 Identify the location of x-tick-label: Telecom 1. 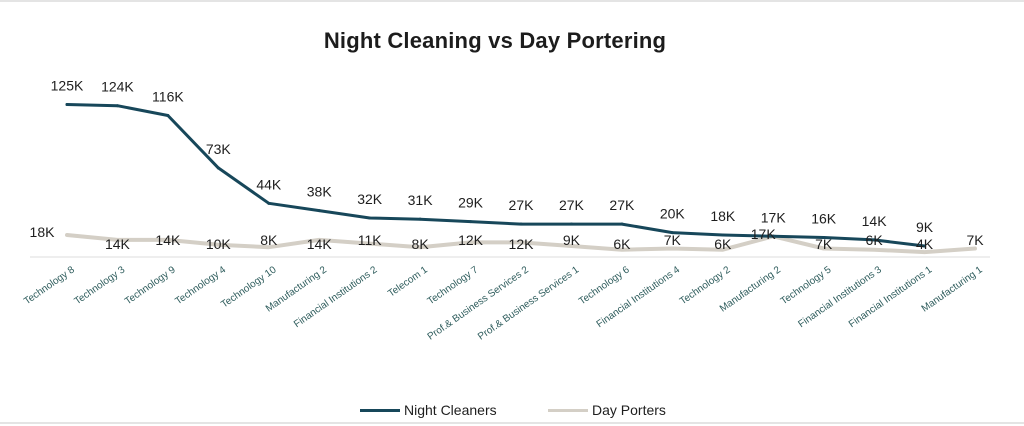
(408, 281).